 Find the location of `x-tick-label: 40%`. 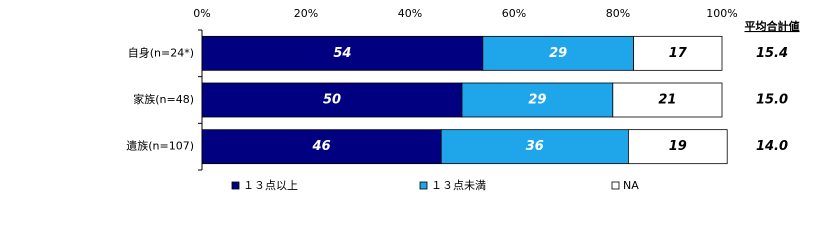

x-tick-label: 40% is located at coordinates (410, 13).